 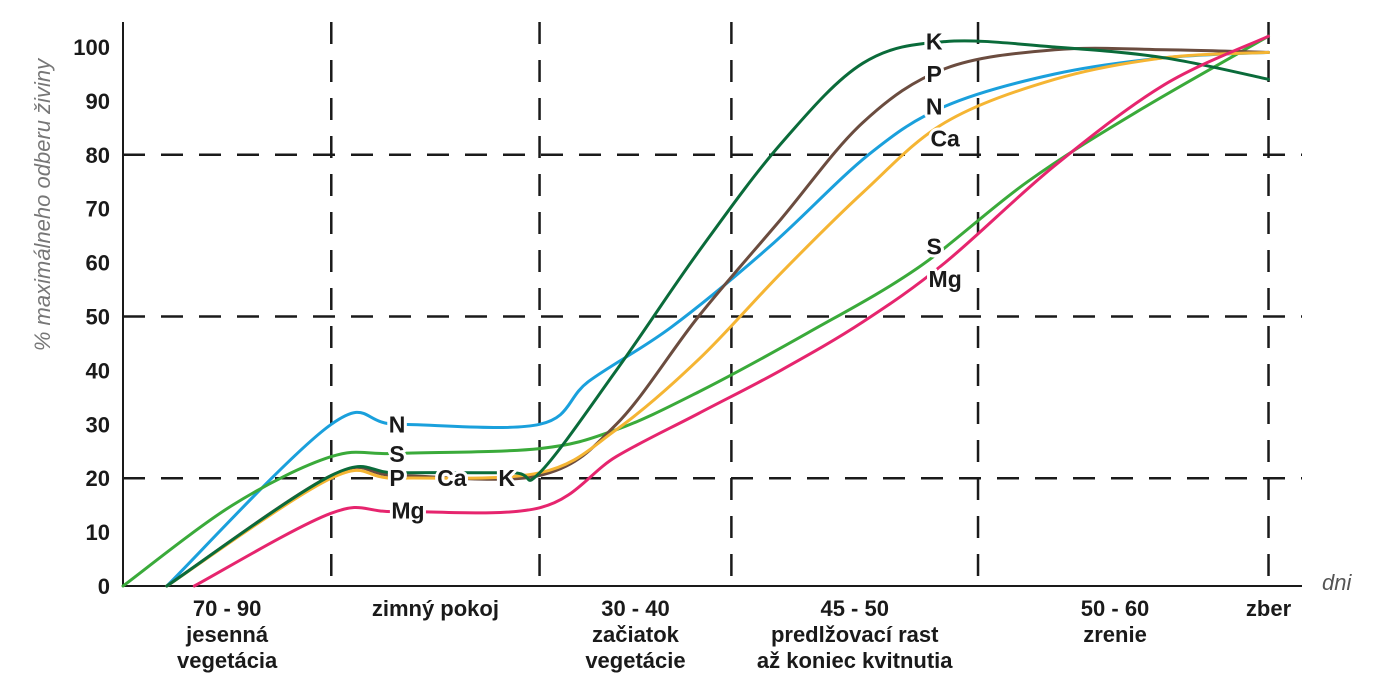 I want to click on x-category-label: zber, so click(x=1269, y=608).